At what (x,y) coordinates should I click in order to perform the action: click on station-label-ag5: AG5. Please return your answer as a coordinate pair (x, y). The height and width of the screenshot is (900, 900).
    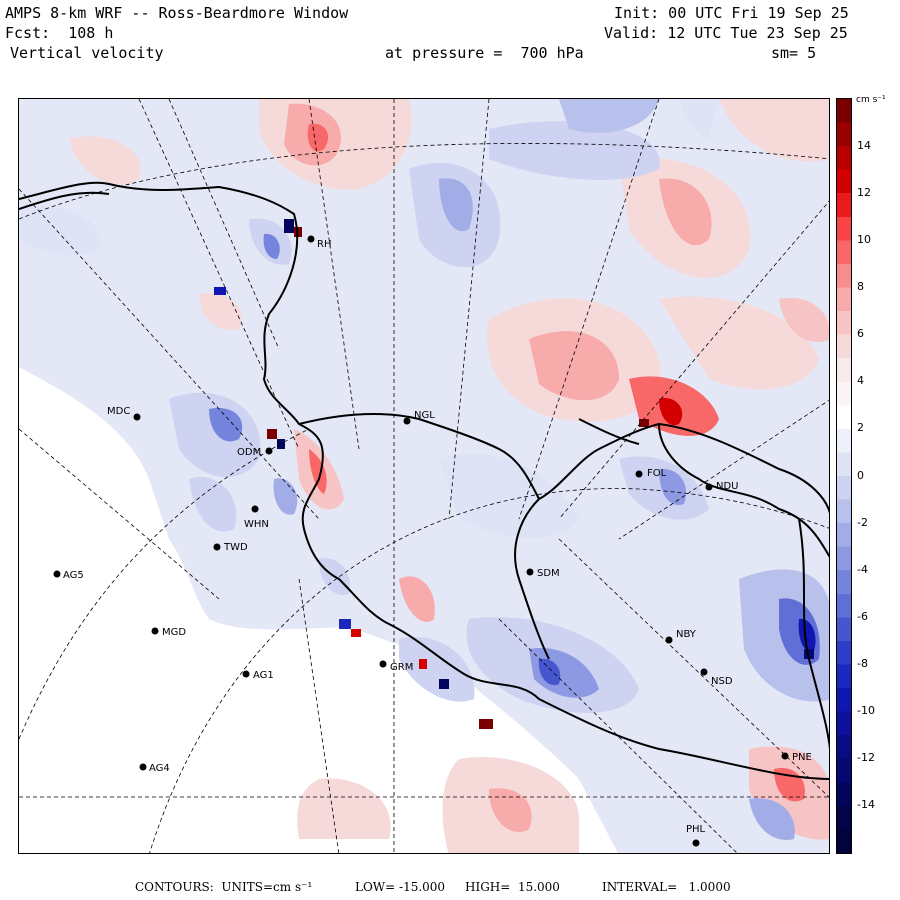
    Looking at the image, I should click on (73, 575).